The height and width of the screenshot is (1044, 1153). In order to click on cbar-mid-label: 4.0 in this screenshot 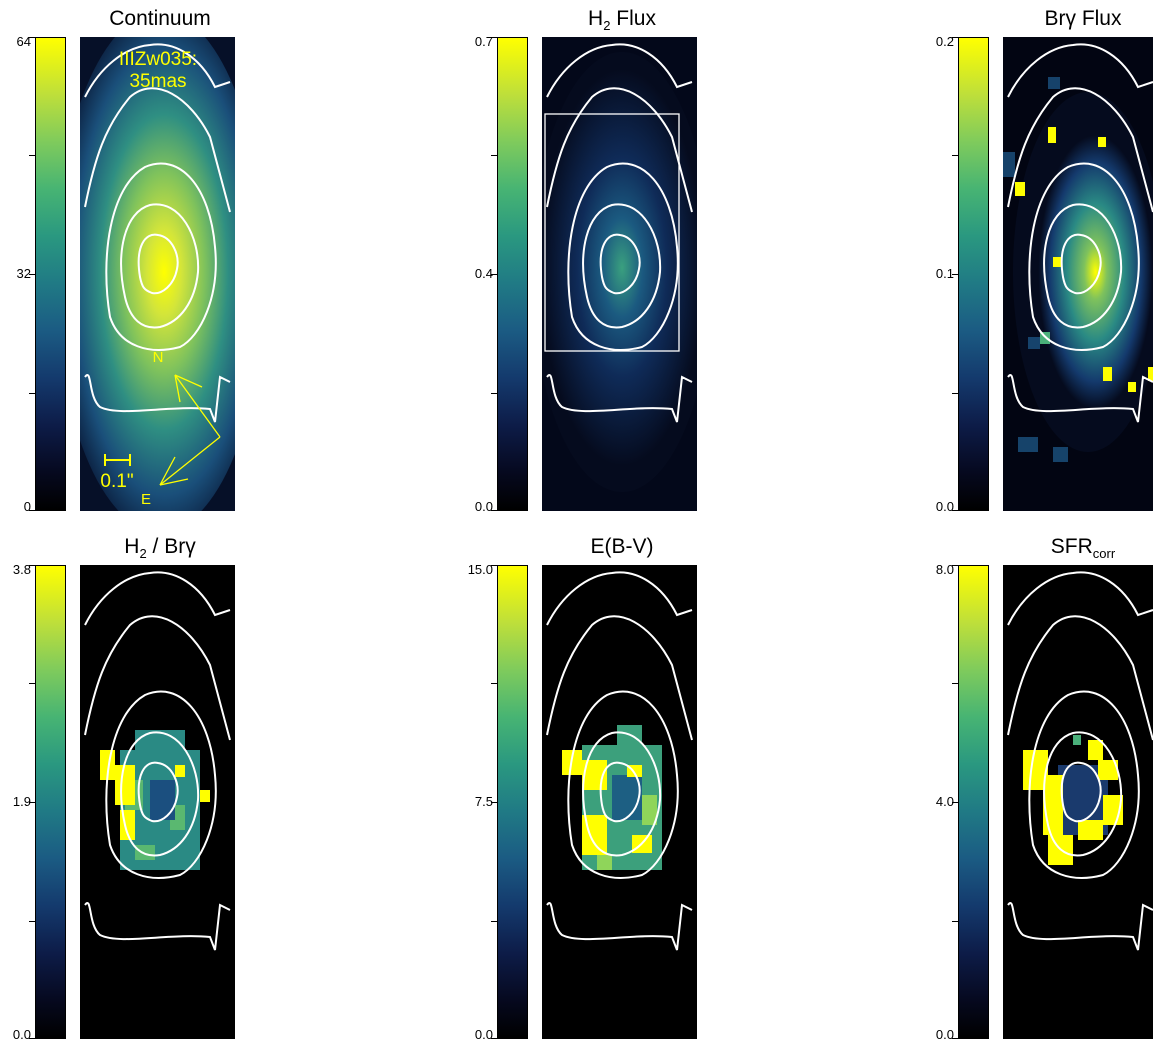, I will do `click(944, 801)`.